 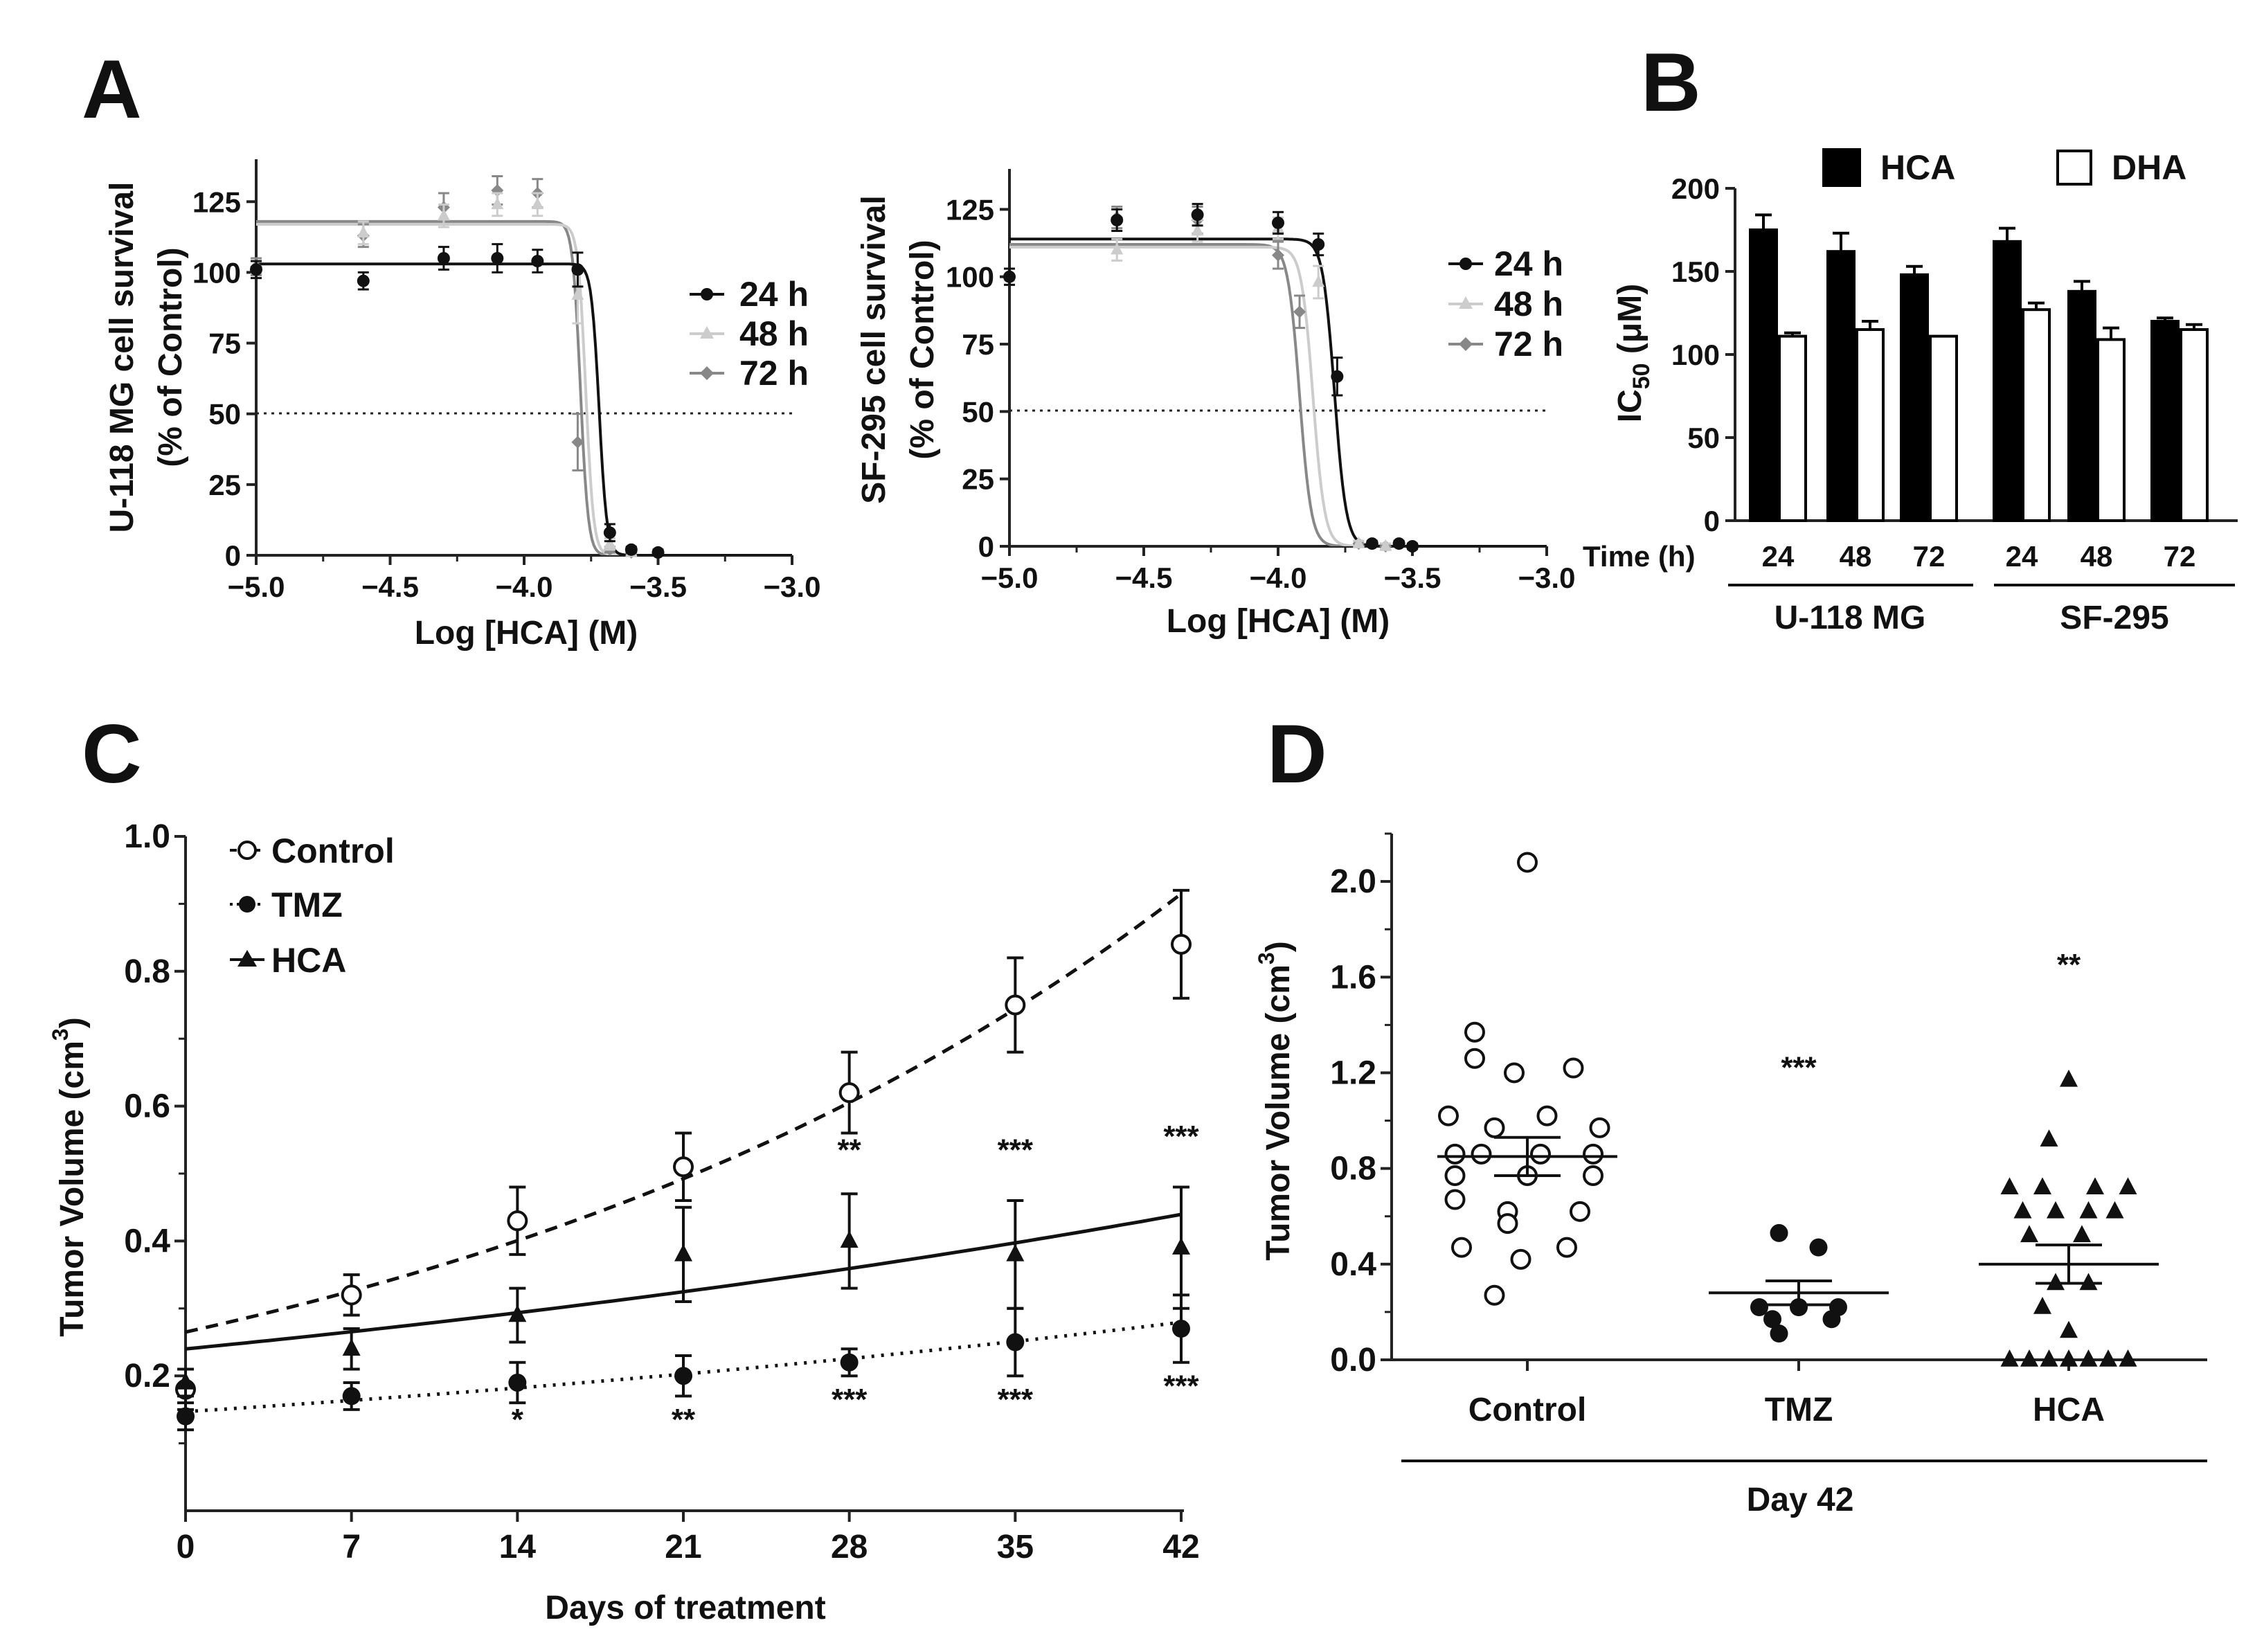 What do you see at coordinates (233, 556) in the screenshot?
I see `y-tick-label: 0` at bounding box center [233, 556].